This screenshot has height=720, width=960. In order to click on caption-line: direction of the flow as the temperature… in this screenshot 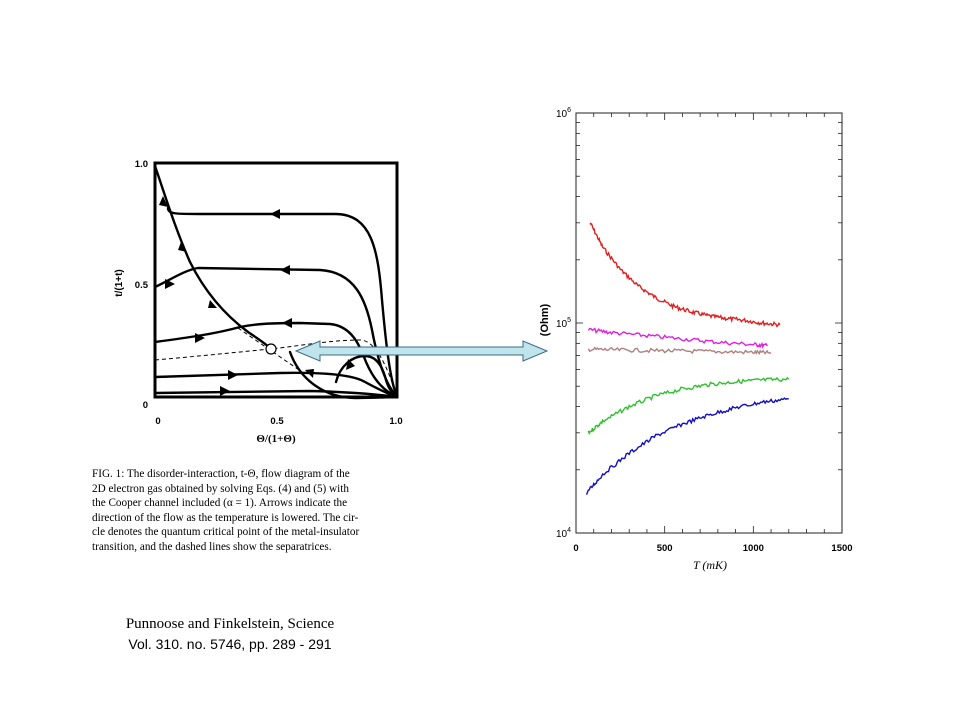, I will do `click(225, 517)`.